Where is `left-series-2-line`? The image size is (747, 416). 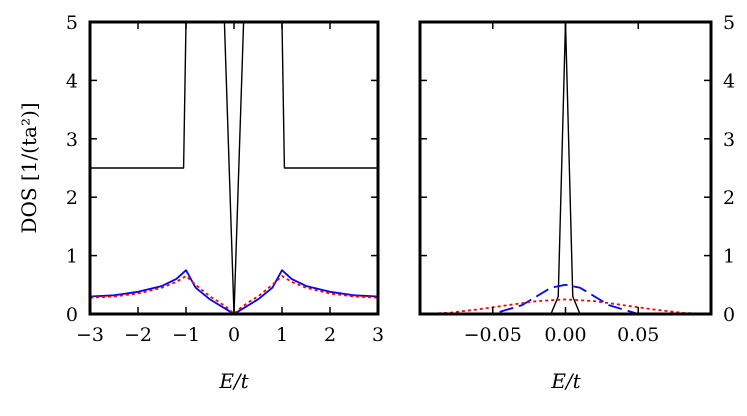 left-series-2-line is located at coordinates (234, 291).